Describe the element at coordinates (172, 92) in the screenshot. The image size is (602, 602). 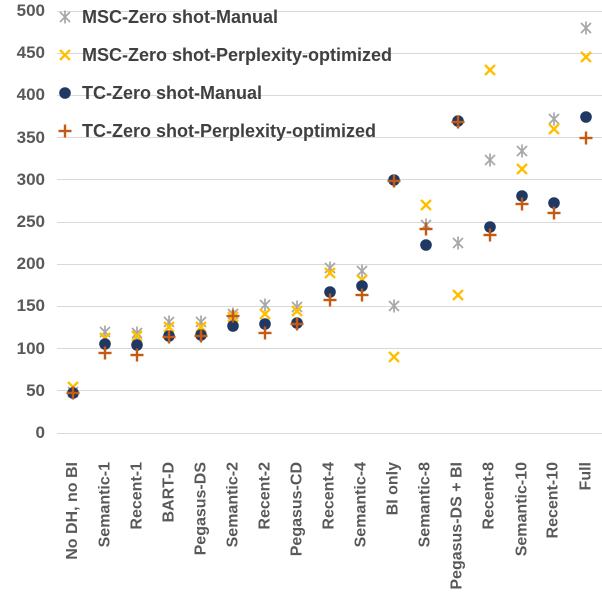
I see `legend-label: TC-Zero shot-Manual` at that location.